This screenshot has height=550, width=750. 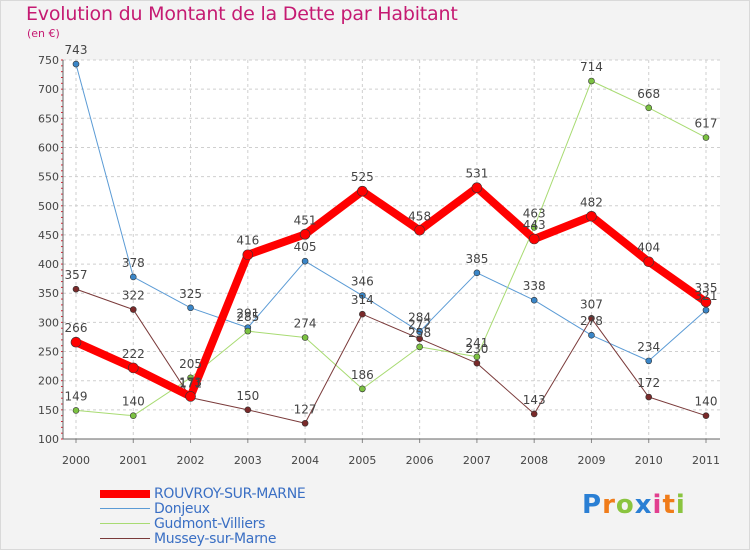 I want to click on legend-label-gudmont: Gudmont-Villiers, so click(x=210, y=523).